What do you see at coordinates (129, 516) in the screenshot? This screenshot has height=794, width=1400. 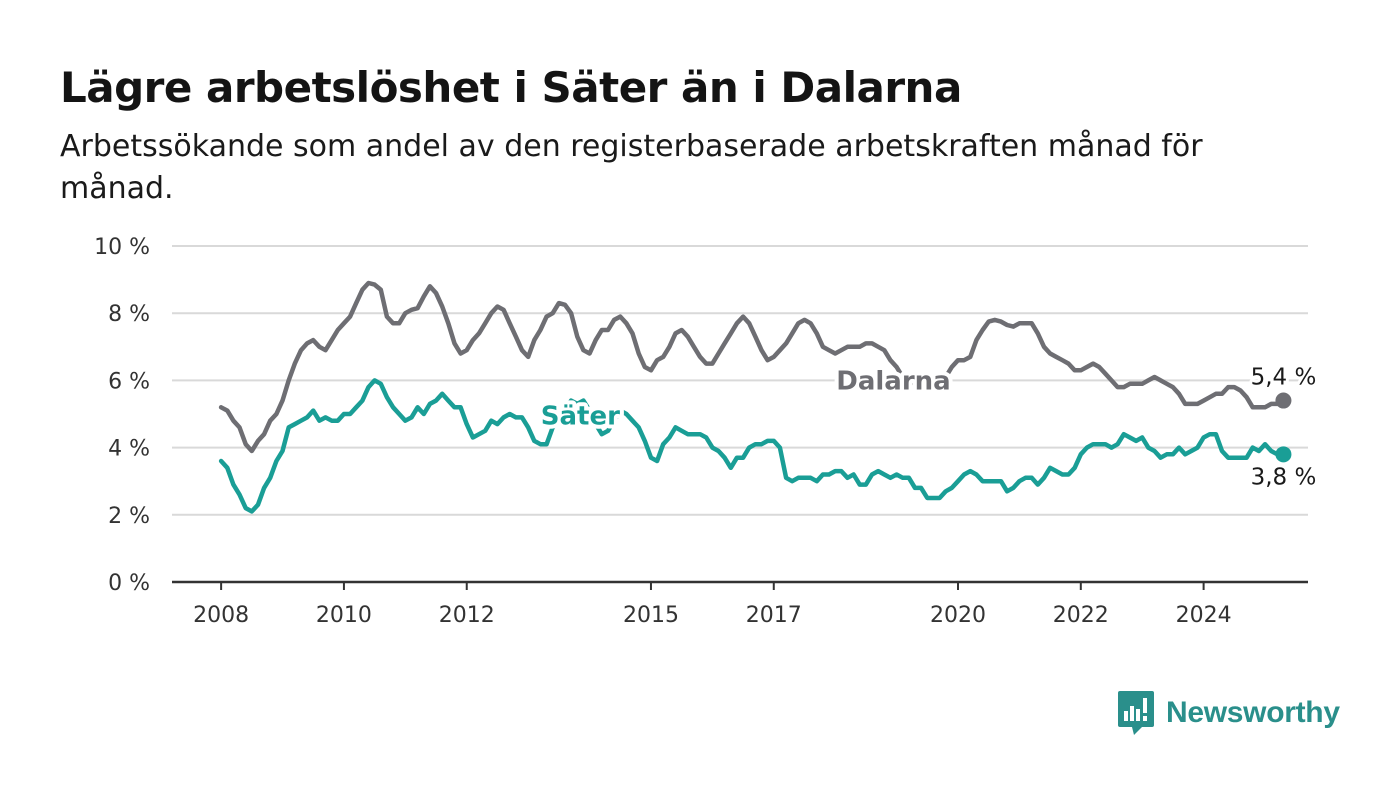 I see `y-tick-label: 2 %` at bounding box center [129, 516].